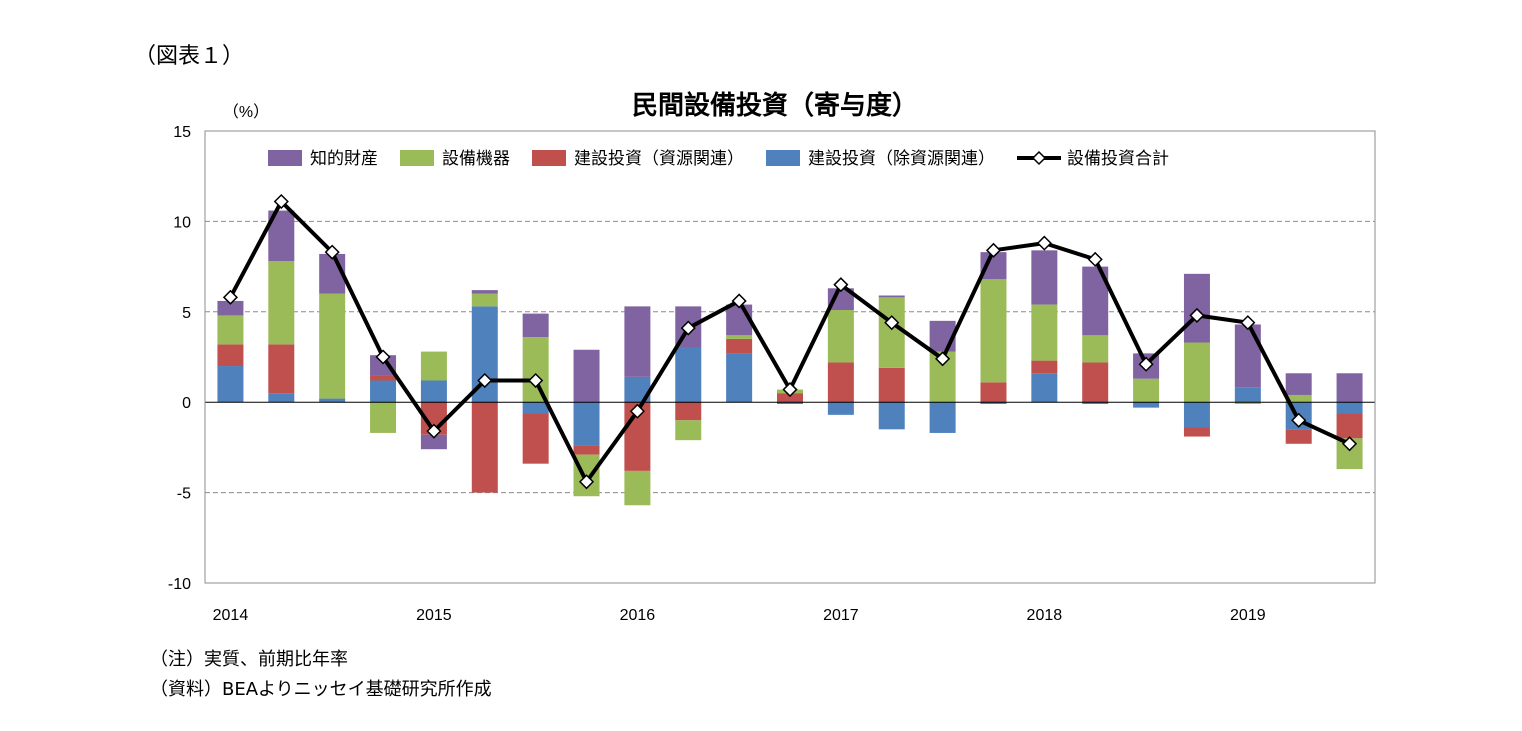  Describe the element at coordinates (659, 159) in the screenshot. I see `legend-label: 建設投資（資源関連）` at that location.